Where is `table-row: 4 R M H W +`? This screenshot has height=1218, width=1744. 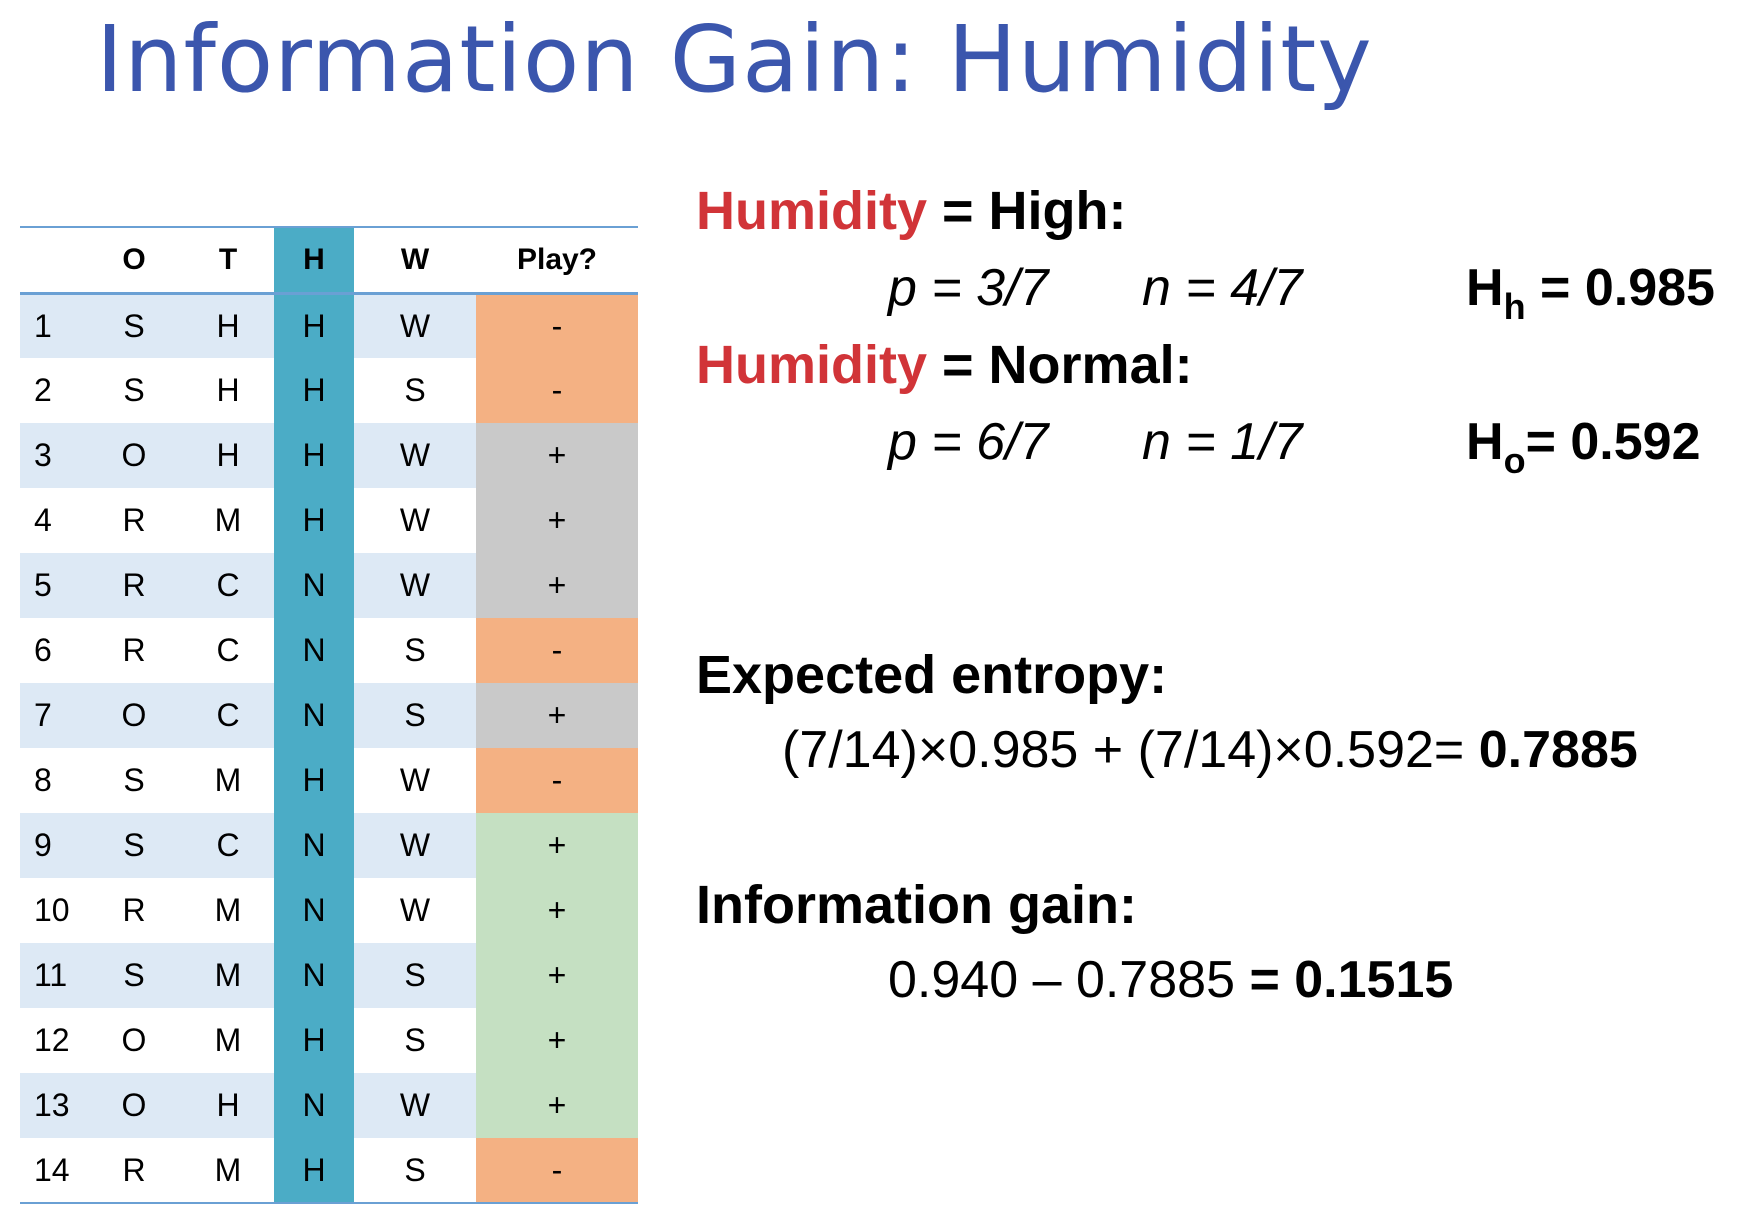
table-row: 4 R M H W + is located at coordinates (329, 520).